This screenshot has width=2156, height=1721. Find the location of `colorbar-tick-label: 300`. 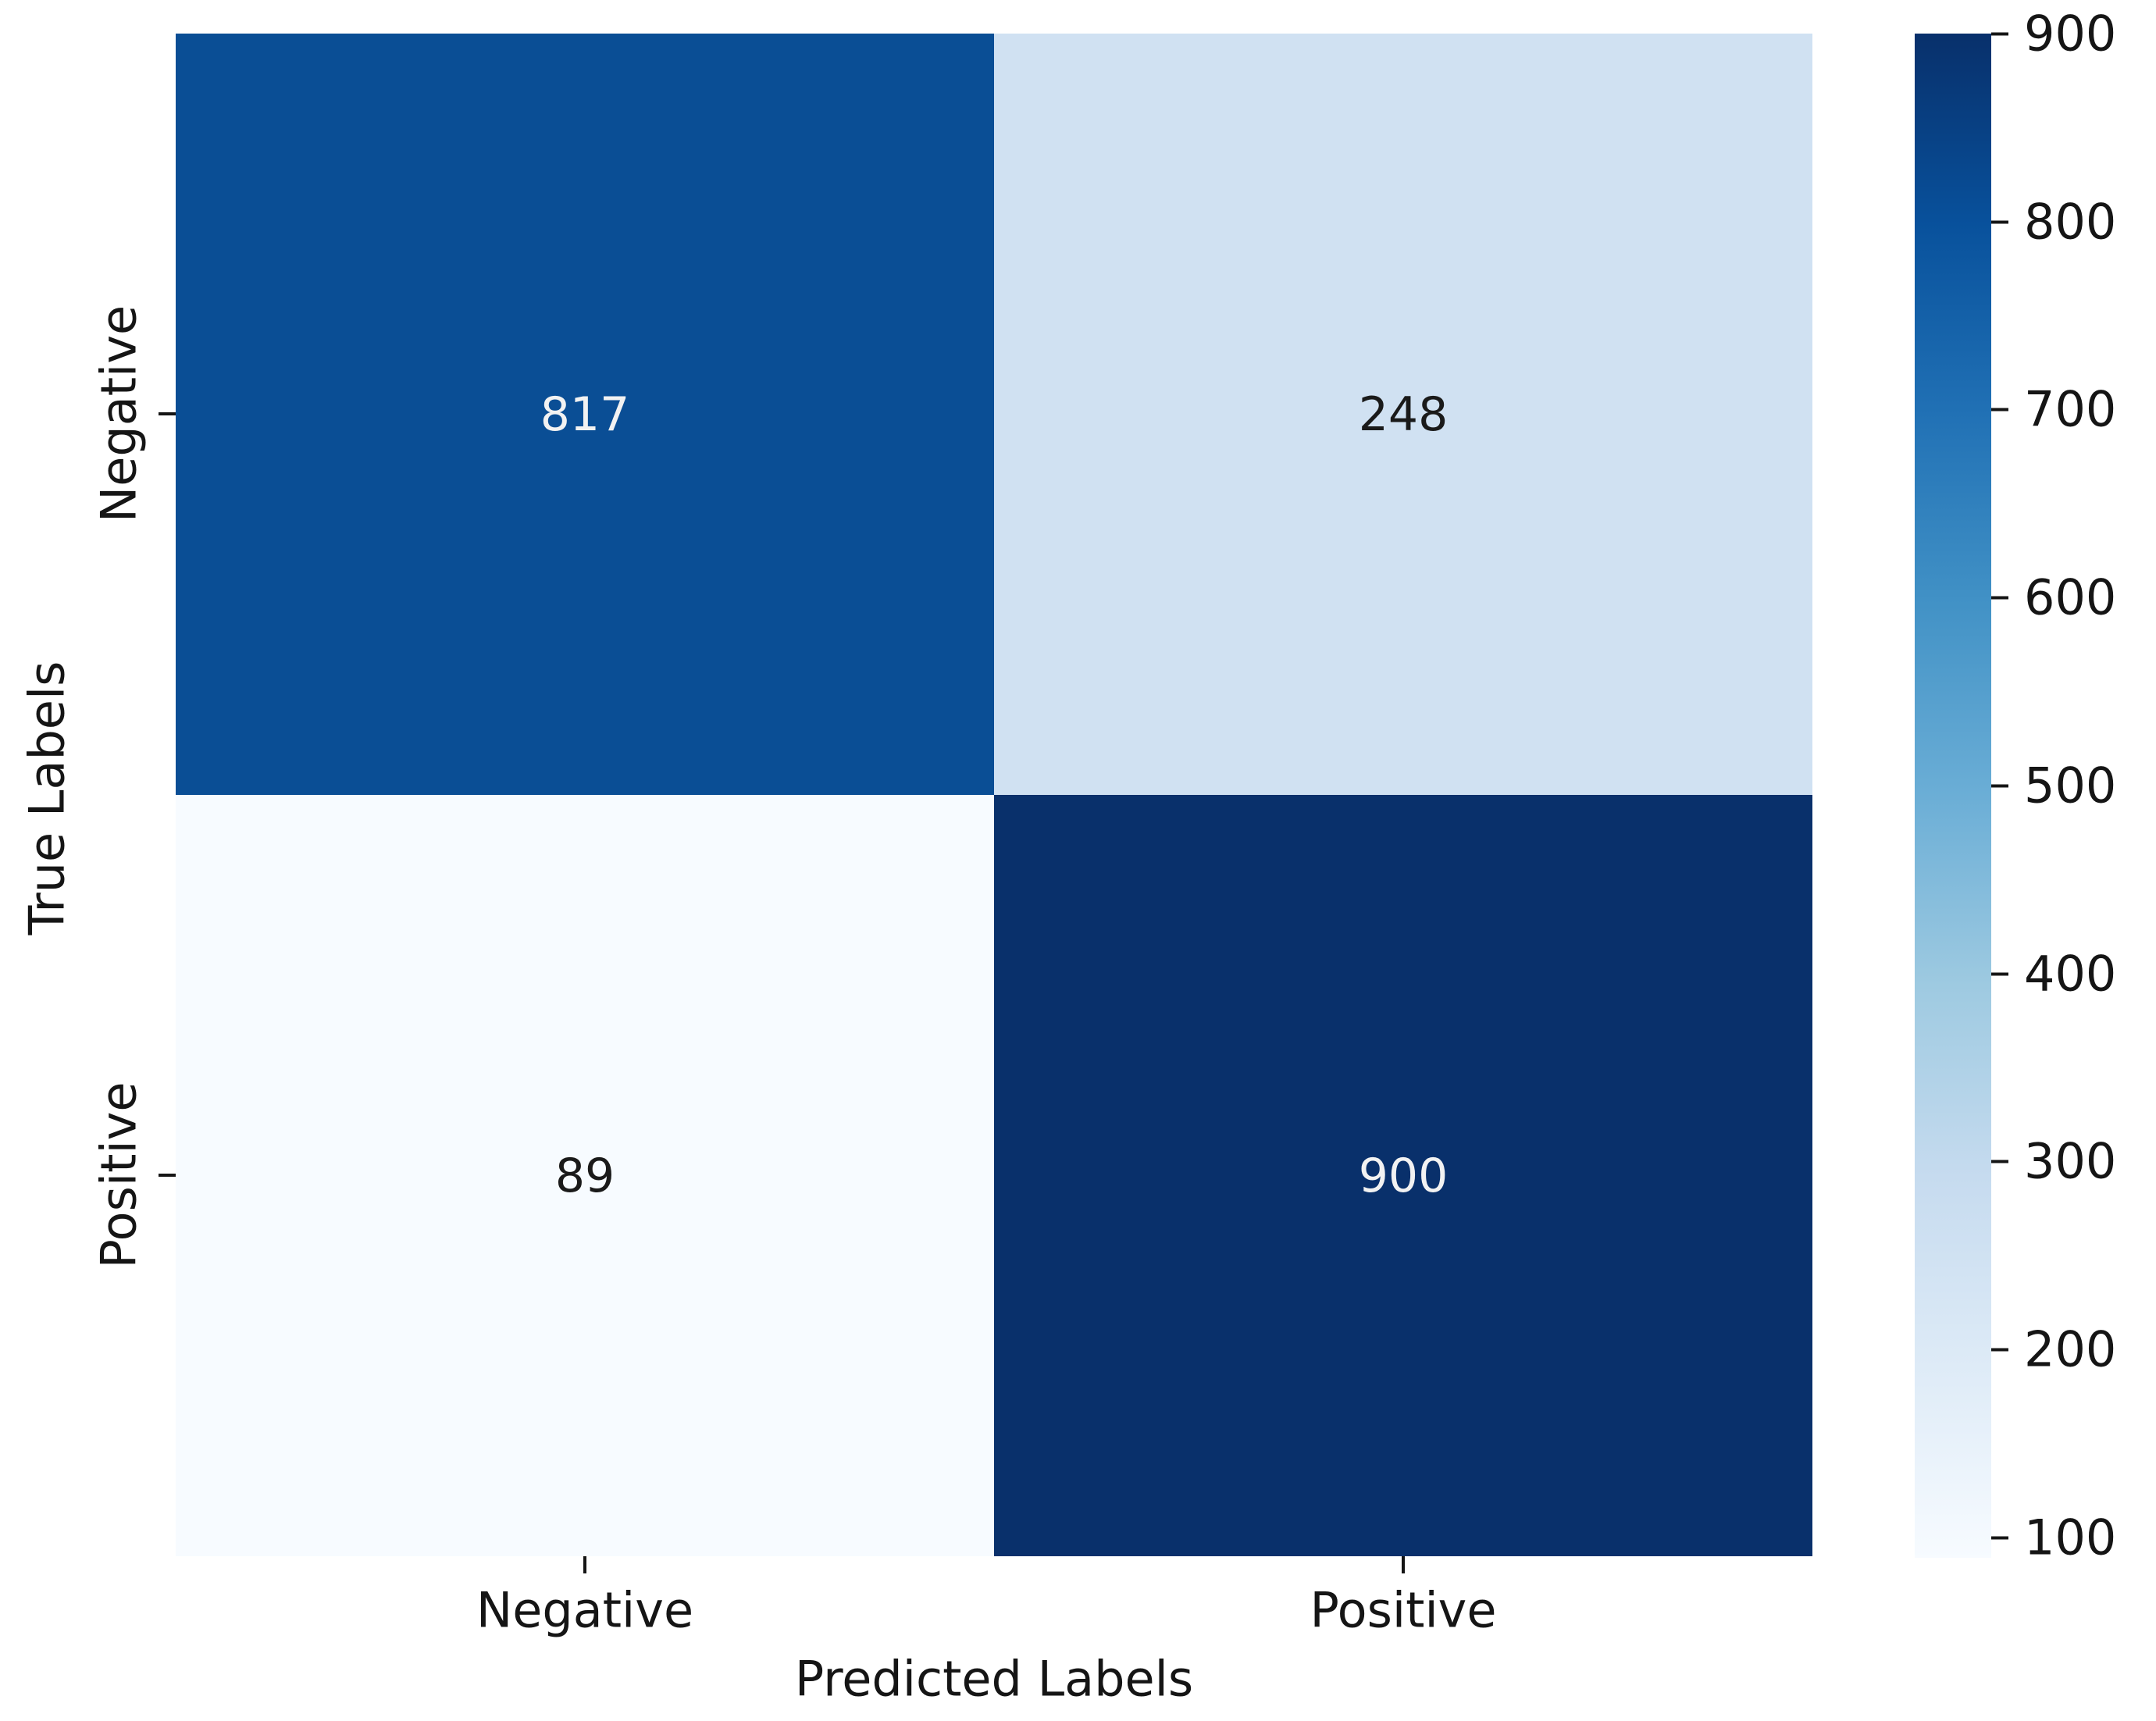

colorbar-tick-label: 300 is located at coordinates (2070, 1161).